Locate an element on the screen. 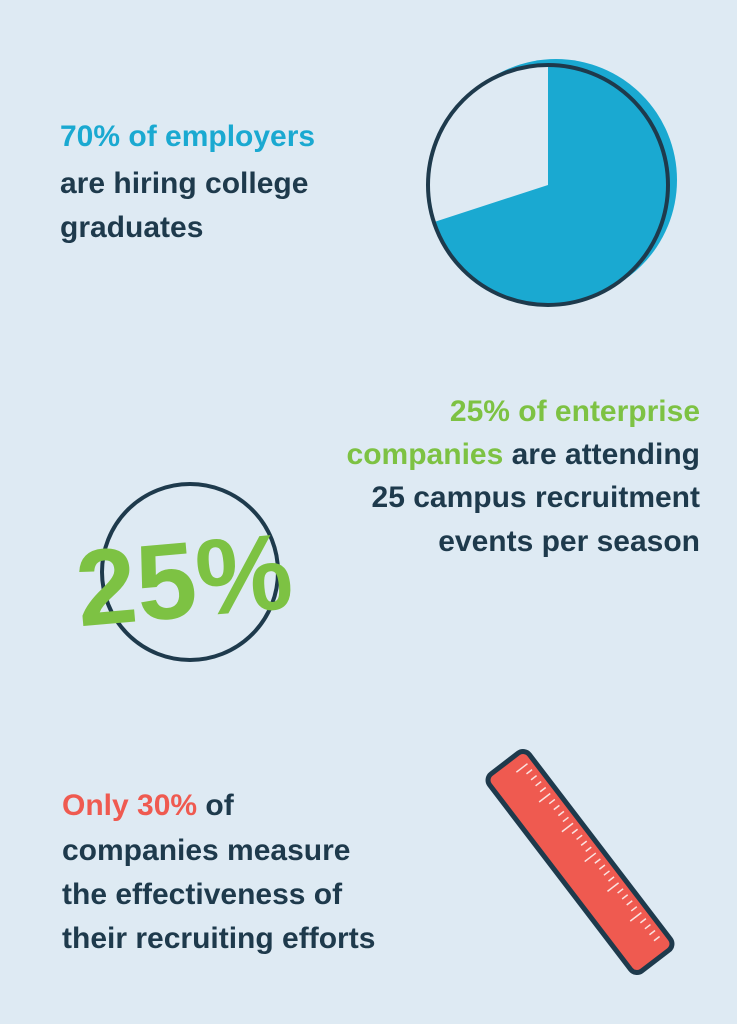 Image resolution: width=737 pixels, height=1024 pixels. text-line: the effectiveness of is located at coordinates (202, 894).